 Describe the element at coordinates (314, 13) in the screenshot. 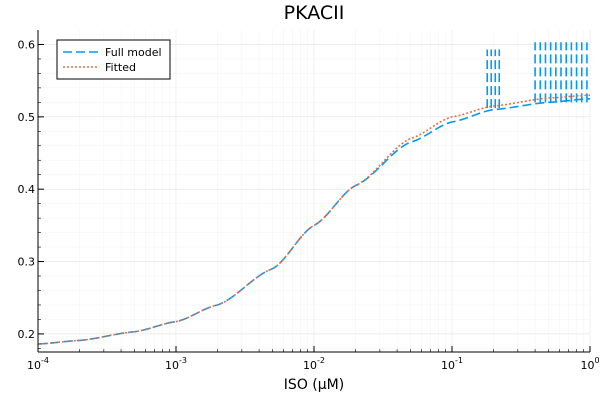

I see `chart-title: PKACII` at that location.